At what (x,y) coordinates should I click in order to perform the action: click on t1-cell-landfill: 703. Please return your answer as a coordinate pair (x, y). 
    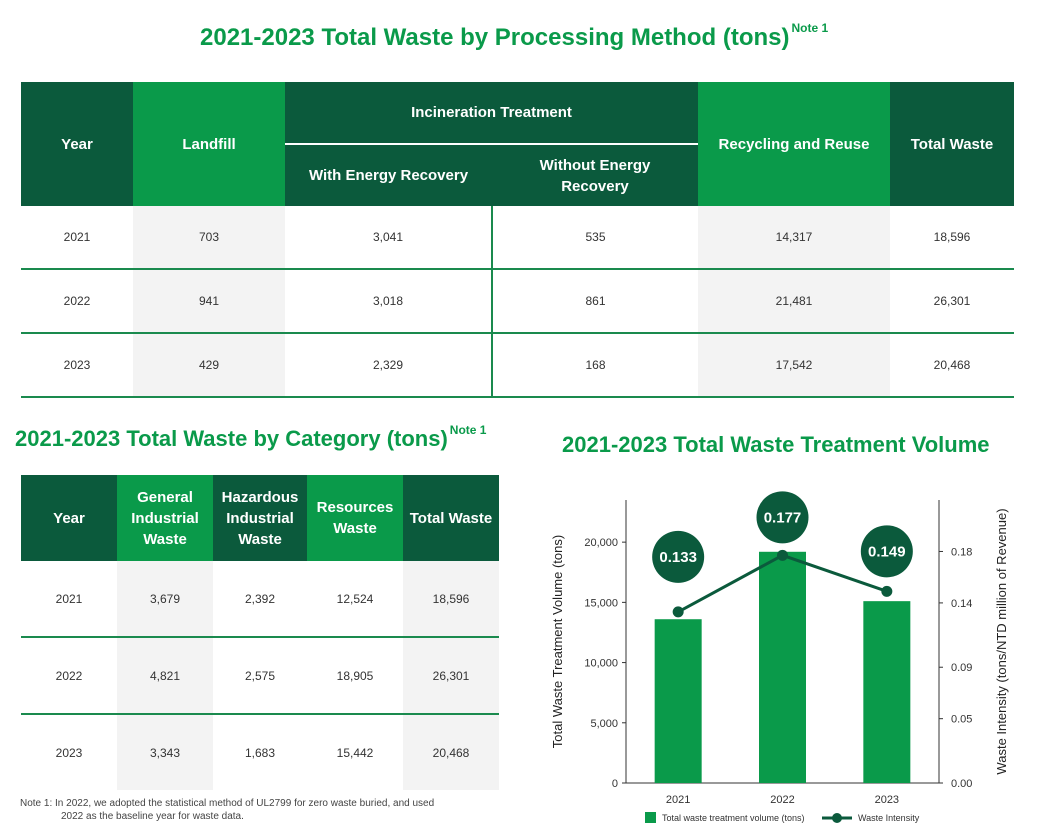
    Looking at the image, I should click on (209, 238).